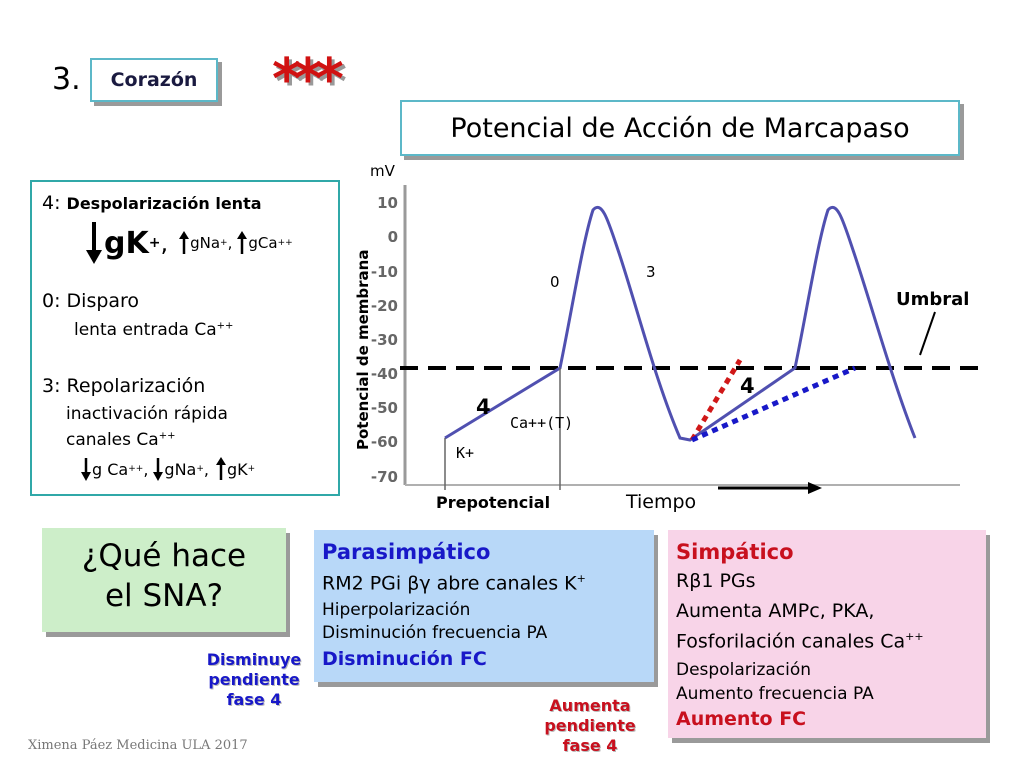 This screenshot has width=1024, height=768. Describe the element at coordinates (454, 583) in the screenshot. I see `para-line1: RM2 PGi βγ abre canales K+` at that location.